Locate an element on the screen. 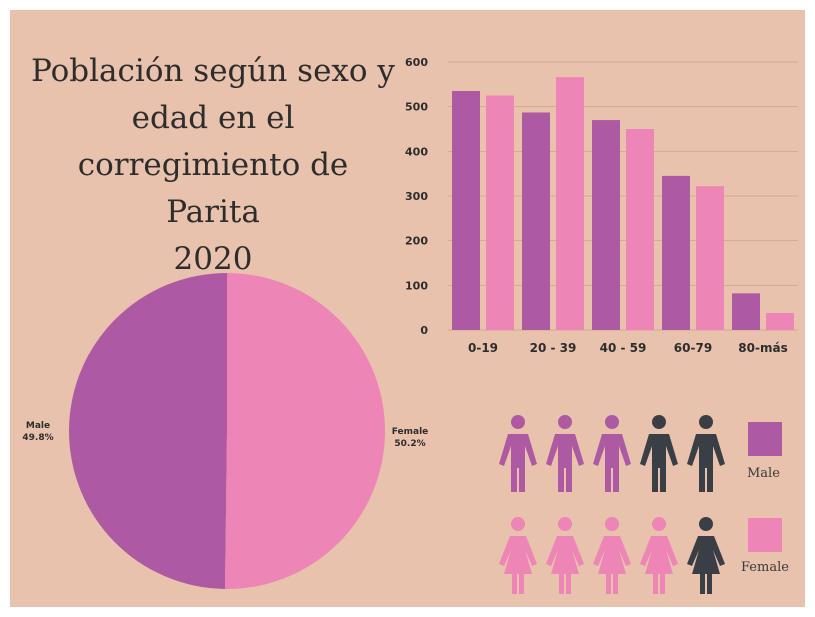 The width and height of the screenshot is (815, 617). y-tick-label: 0 is located at coordinates (424, 330).